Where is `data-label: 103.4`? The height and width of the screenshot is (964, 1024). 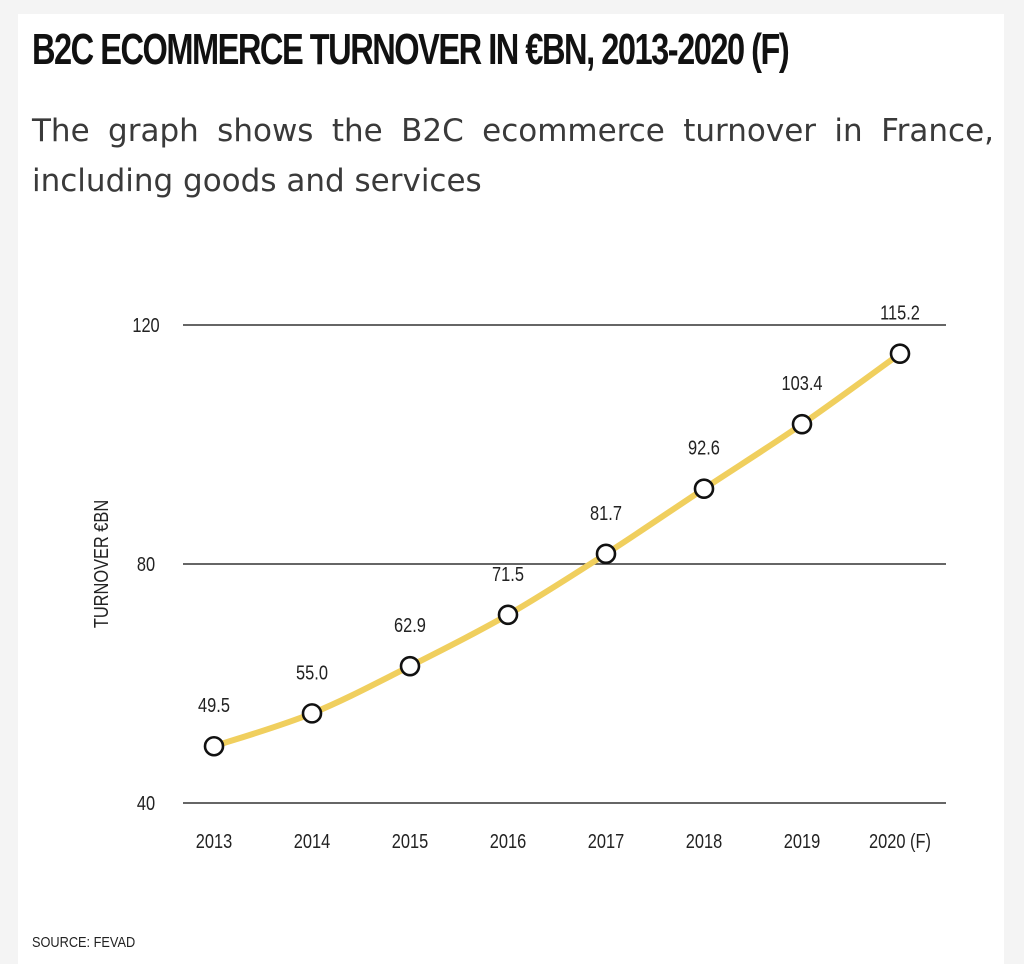
data-label: 103.4 is located at coordinates (802, 383).